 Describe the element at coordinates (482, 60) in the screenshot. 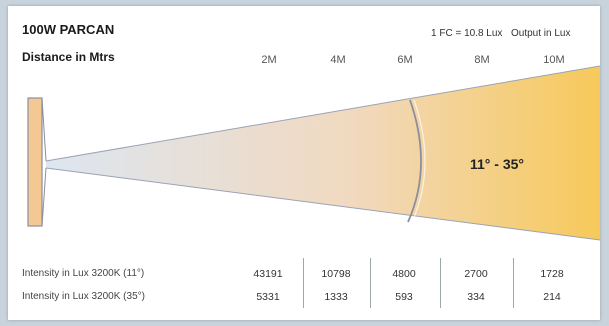

I see `distance-label-8m: 8M` at that location.